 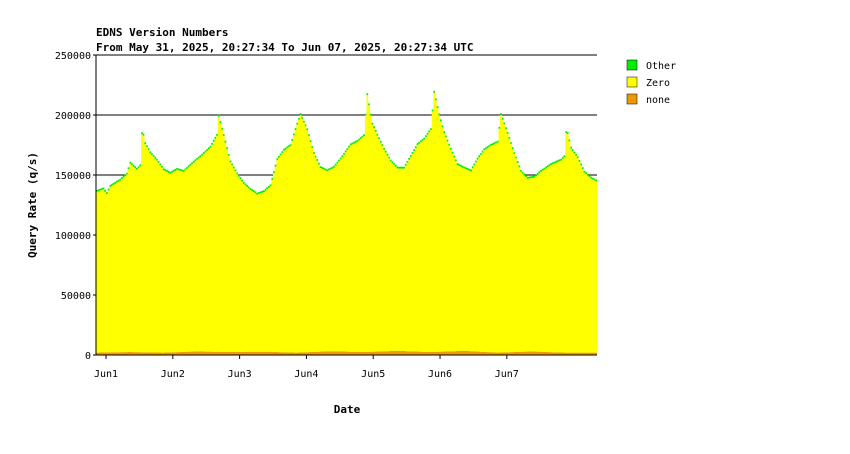 I want to click on x-tick-label: Jun7, so click(x=507, y=374).